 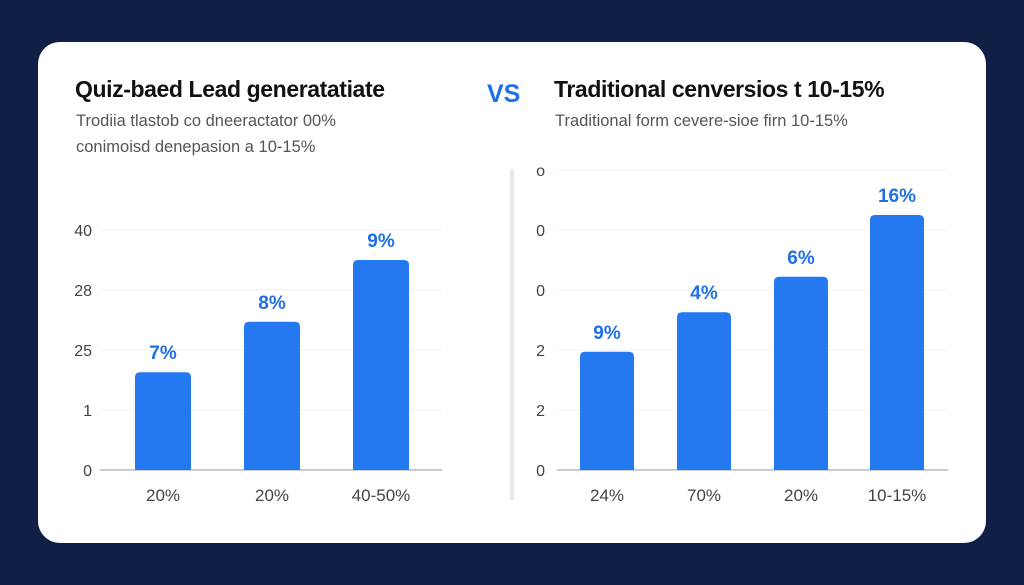 I want to click on right-subtitle-line: Traditional form cevere-sioe firn 10-15%, so click(x=701, y=121).